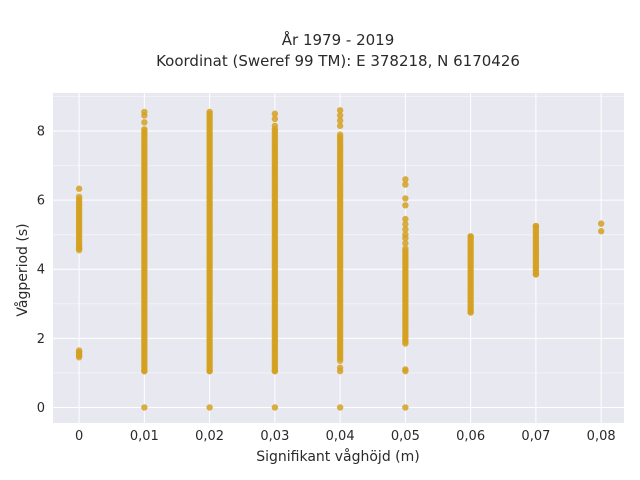 The width and height of the screenshot is (640, 480). What do you see at coordinates (41, 270) in the screenshot?
I see `y-tick-label: 4` at bounding box center [41, 270].